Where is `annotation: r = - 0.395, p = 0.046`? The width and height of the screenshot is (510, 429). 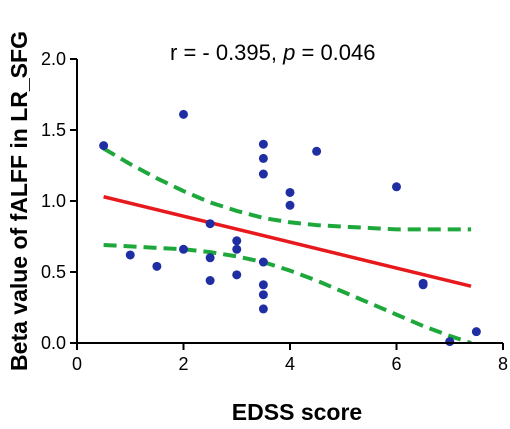
annotation: r = - 0.395, p = 0.046 is located at coordinates (273, 52).